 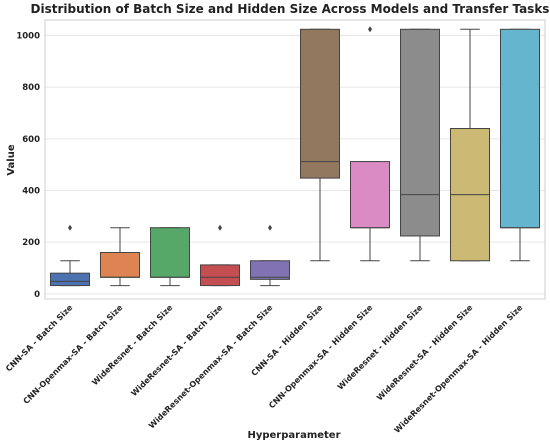 I want to click on y-tick-label: 400, so click(x=31, y=192).